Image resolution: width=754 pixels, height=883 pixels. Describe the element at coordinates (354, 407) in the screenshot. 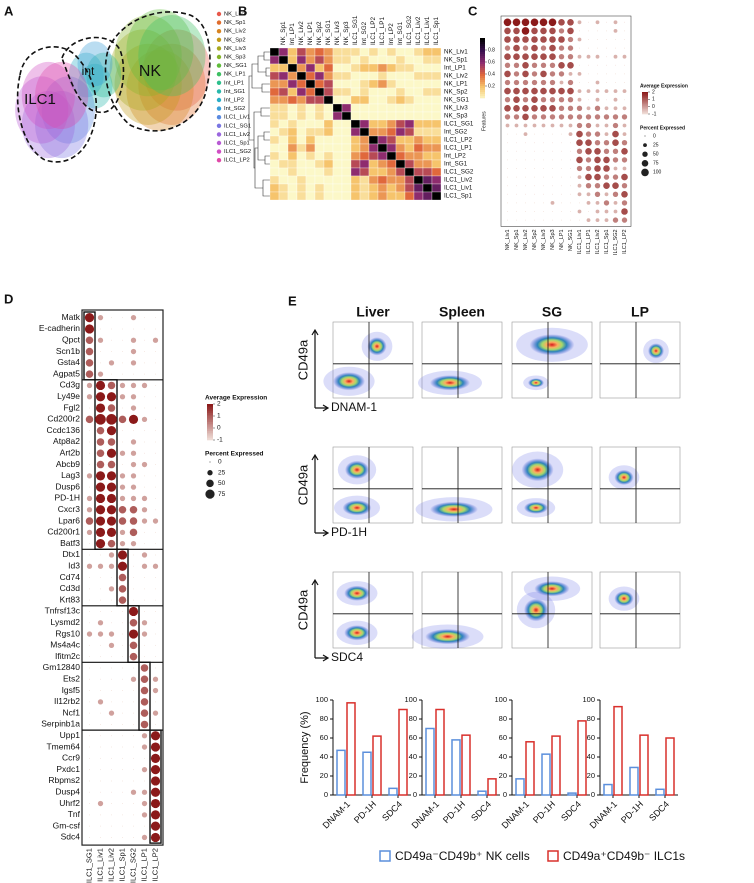

I see `flow-x-label: DNAM-1` at that location.